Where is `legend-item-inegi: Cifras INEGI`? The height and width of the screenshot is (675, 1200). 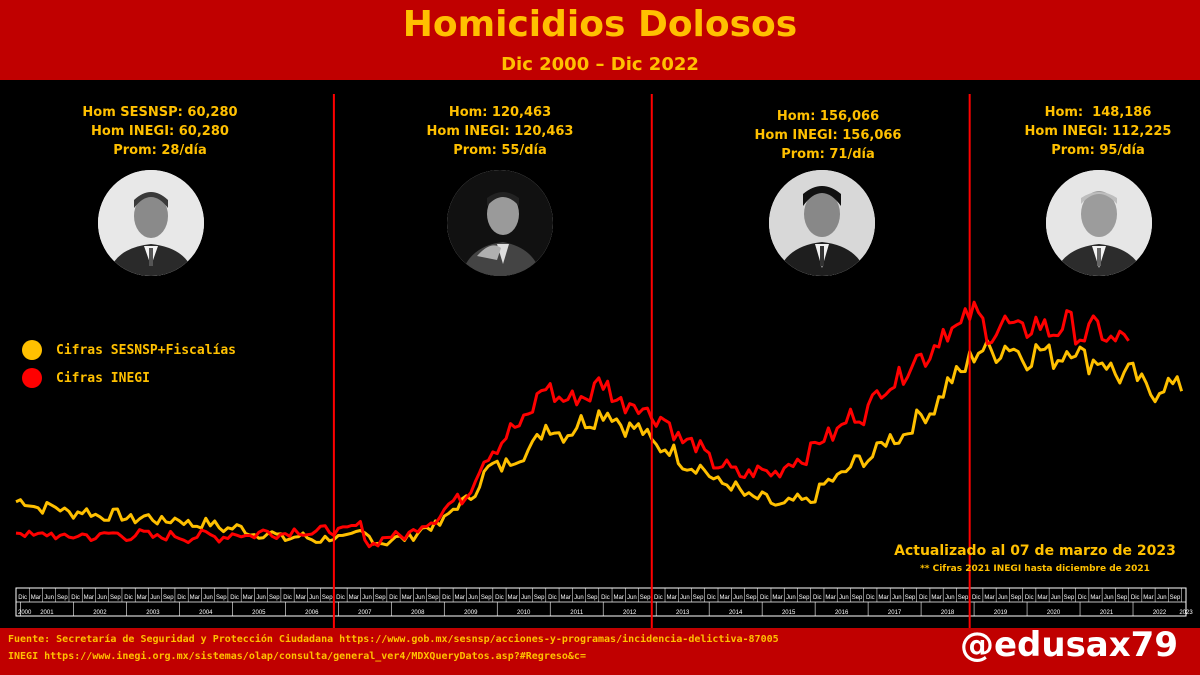 legend-item-inegi: Cifras INEGI is located at coordinates (129, 378).